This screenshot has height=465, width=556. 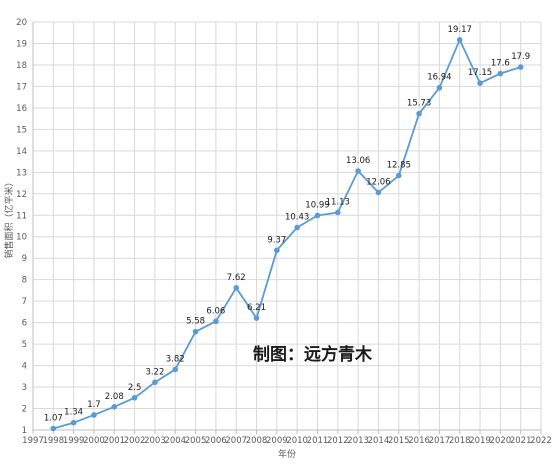 What do you see at coordinates (419, 441) in the screenshot?
I see `x-tick-label: 2016` at bounding box center [419, 441].